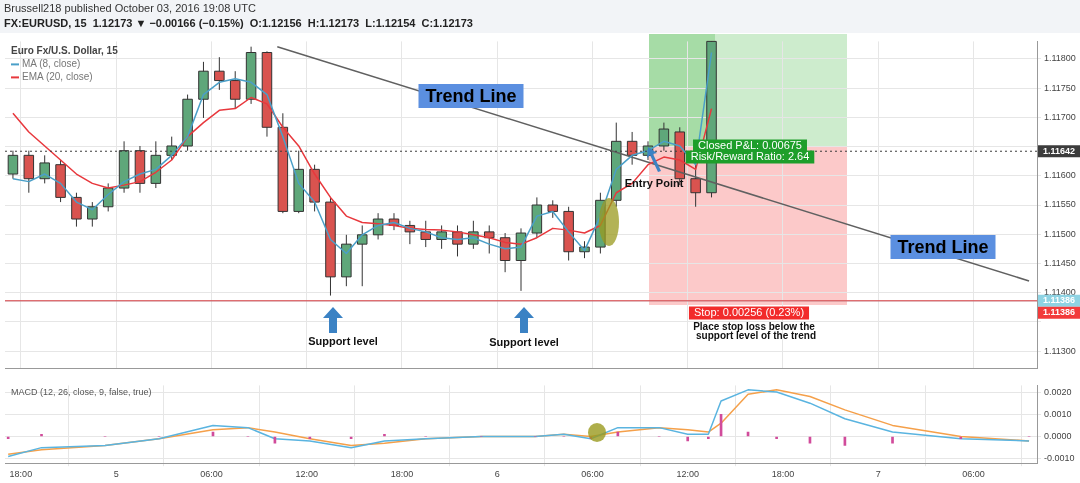 Image resolution: width=1080 pixels, height=483 pixels. I want to click on legend-label: MA (8, close), so click(51, 64).